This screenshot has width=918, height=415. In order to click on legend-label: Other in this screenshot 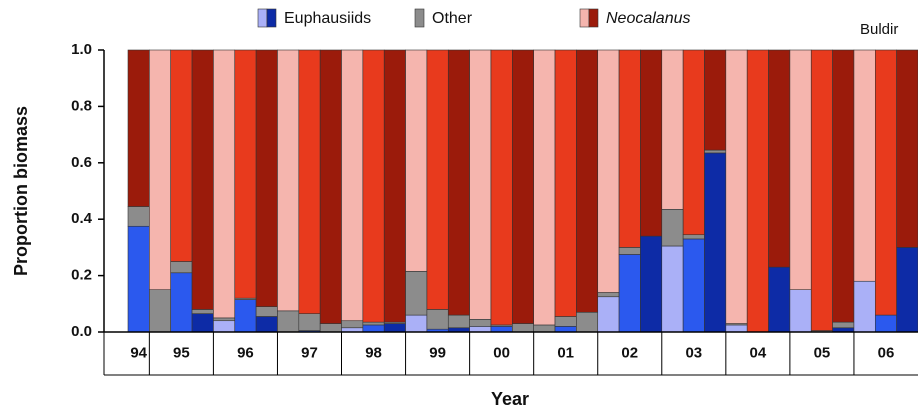, I will do `click(452, 18)`.